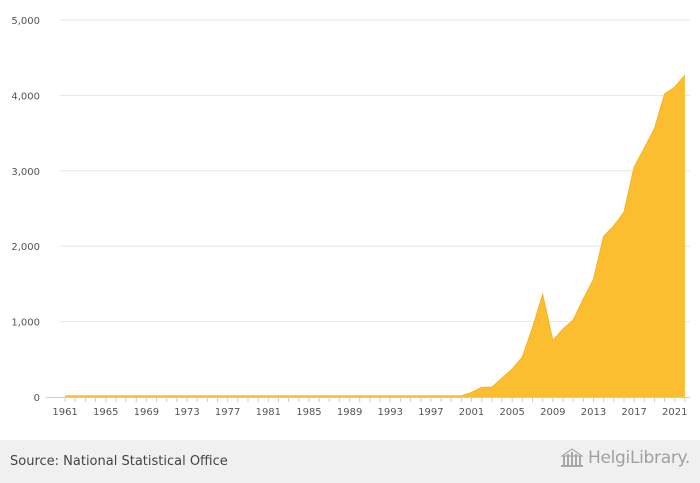  Describe the element at coordinates (552, 412) in the screenshot. I see `x-tick-label: 2009` at that location.